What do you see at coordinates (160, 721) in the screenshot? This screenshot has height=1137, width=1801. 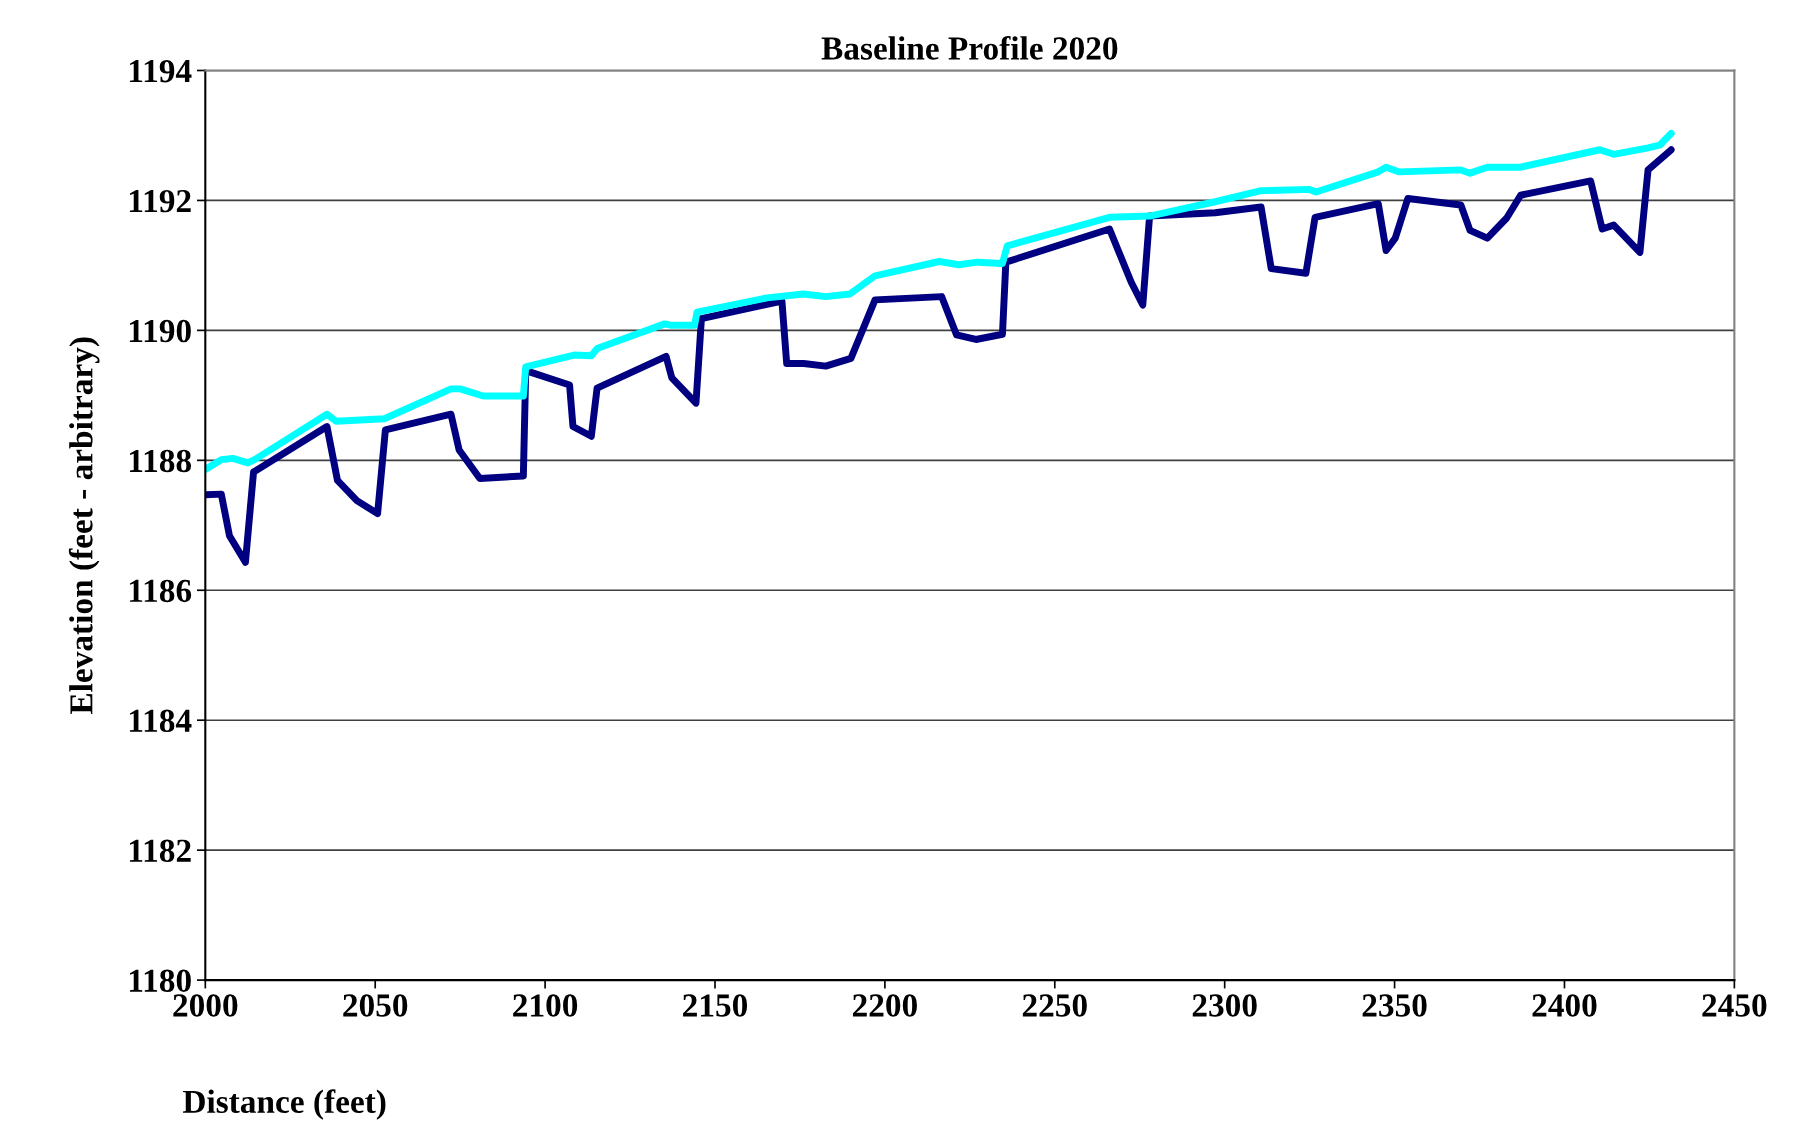 I see `y-tick-label: 1184` at bounding box center [160, 721].